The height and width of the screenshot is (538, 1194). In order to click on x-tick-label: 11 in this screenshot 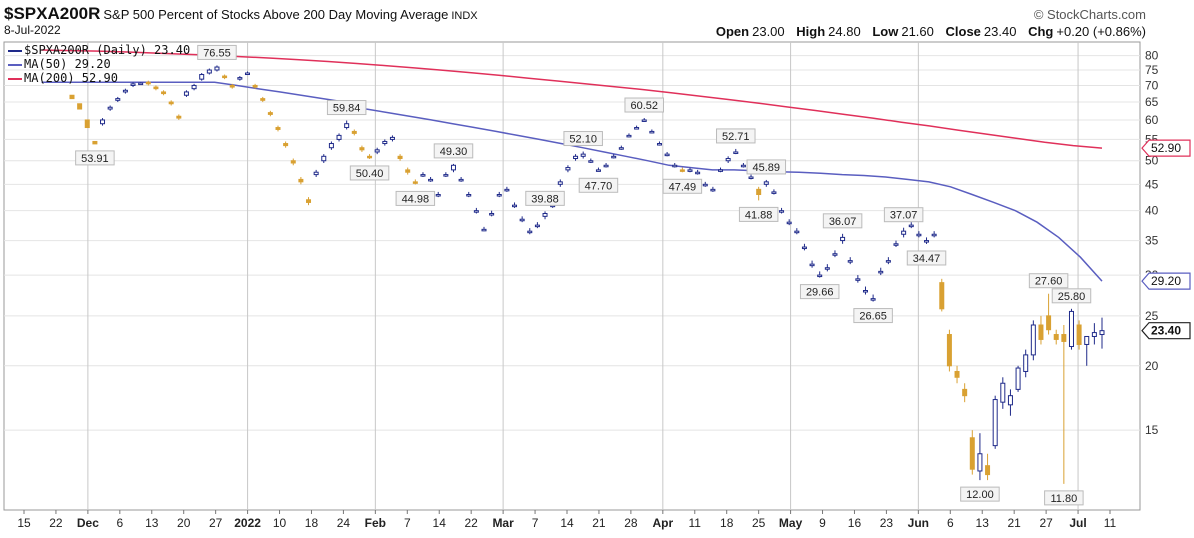, I will do `click(1110, 523)`.